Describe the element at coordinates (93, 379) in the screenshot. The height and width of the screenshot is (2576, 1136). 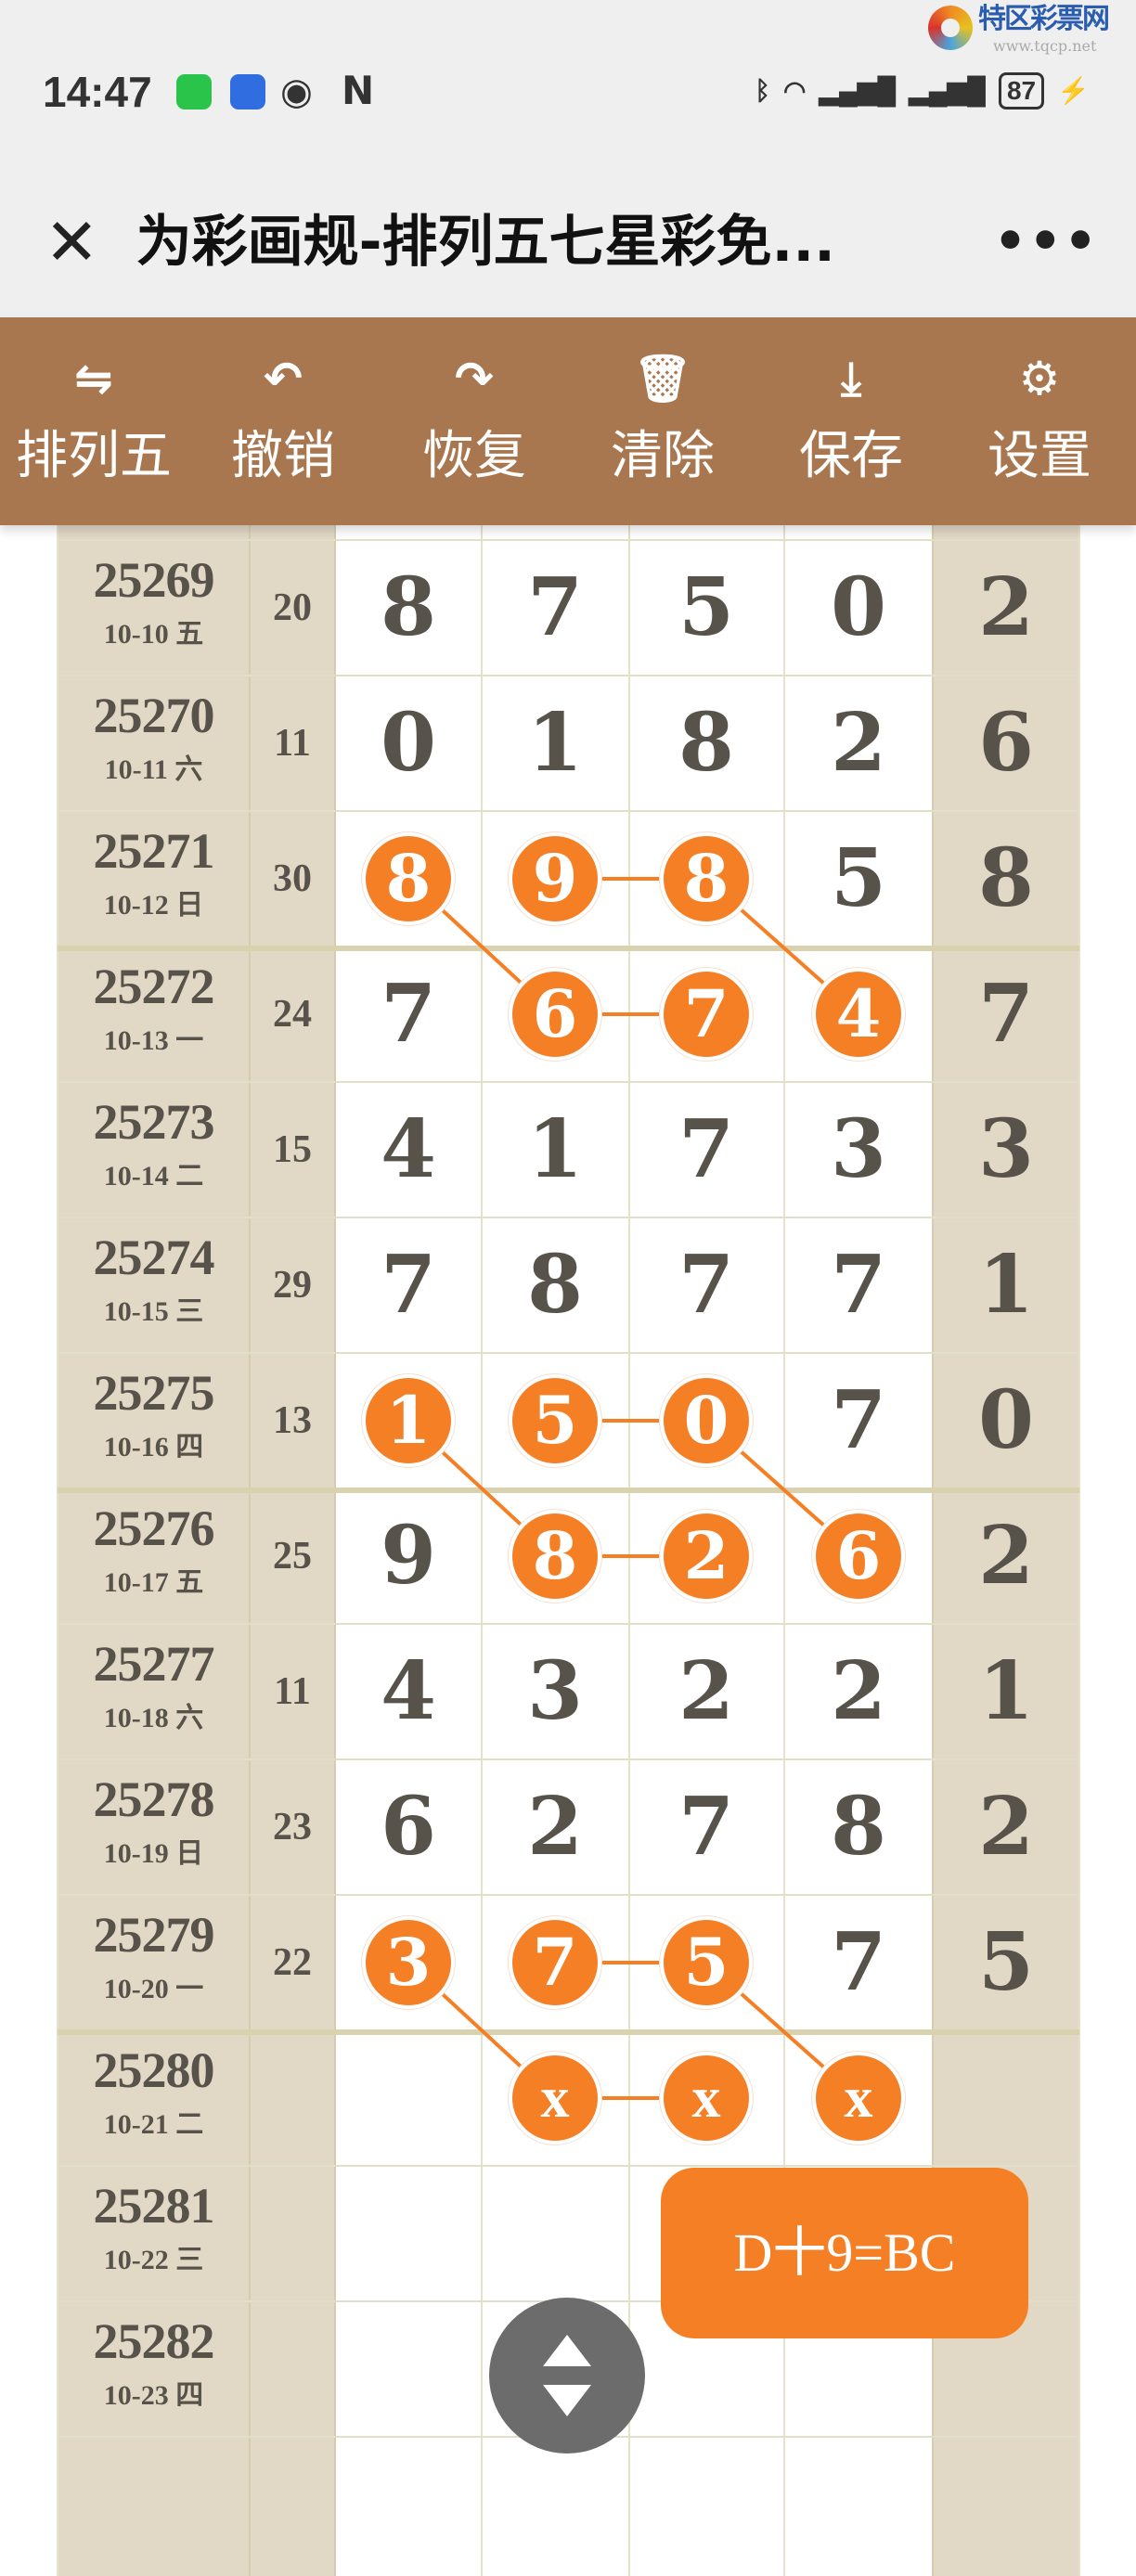
I see `swap-icon: ⇋` at that location.